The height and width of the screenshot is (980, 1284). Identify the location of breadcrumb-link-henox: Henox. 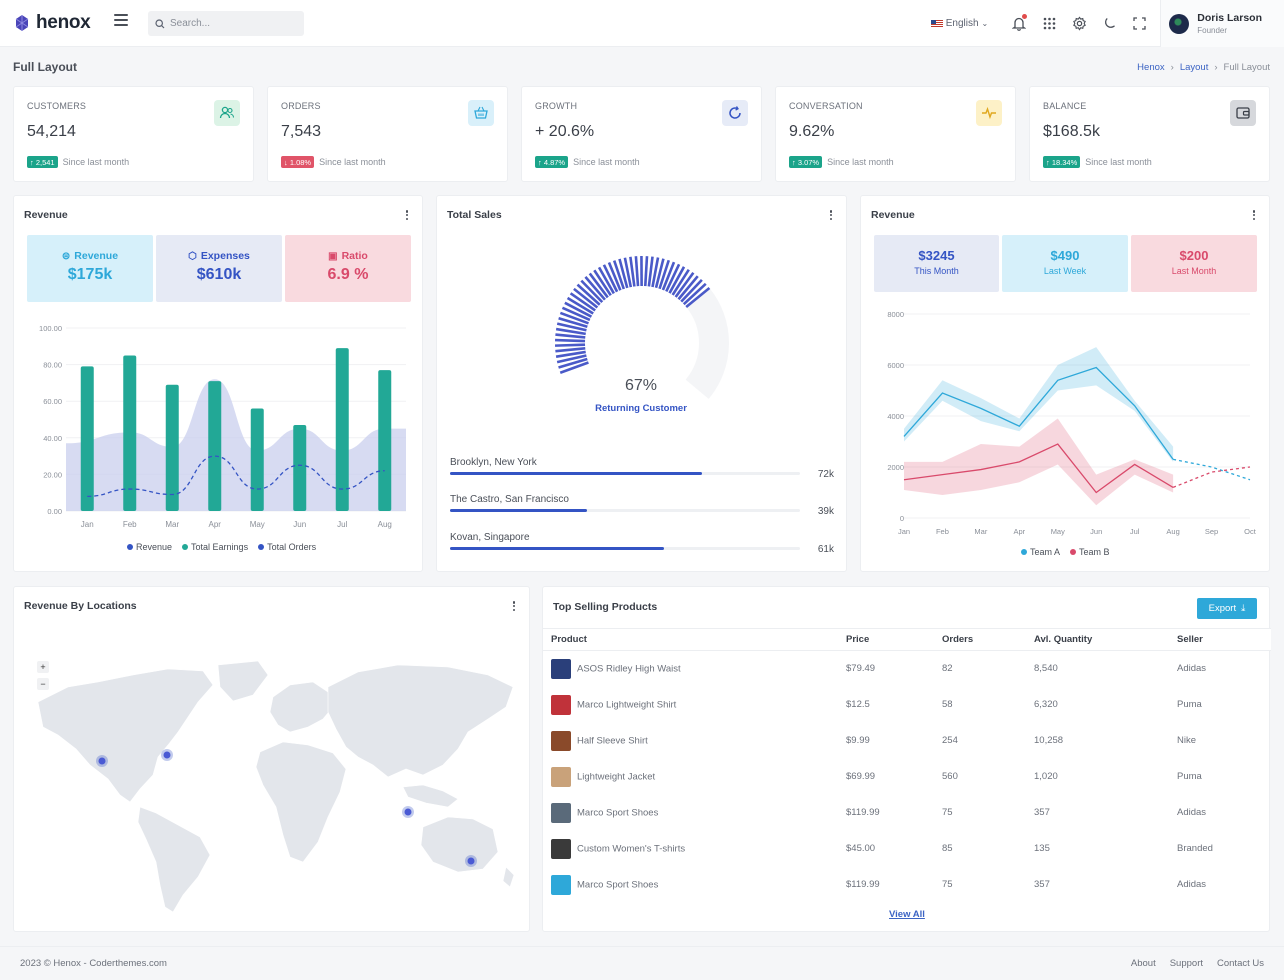
(1151, 67).